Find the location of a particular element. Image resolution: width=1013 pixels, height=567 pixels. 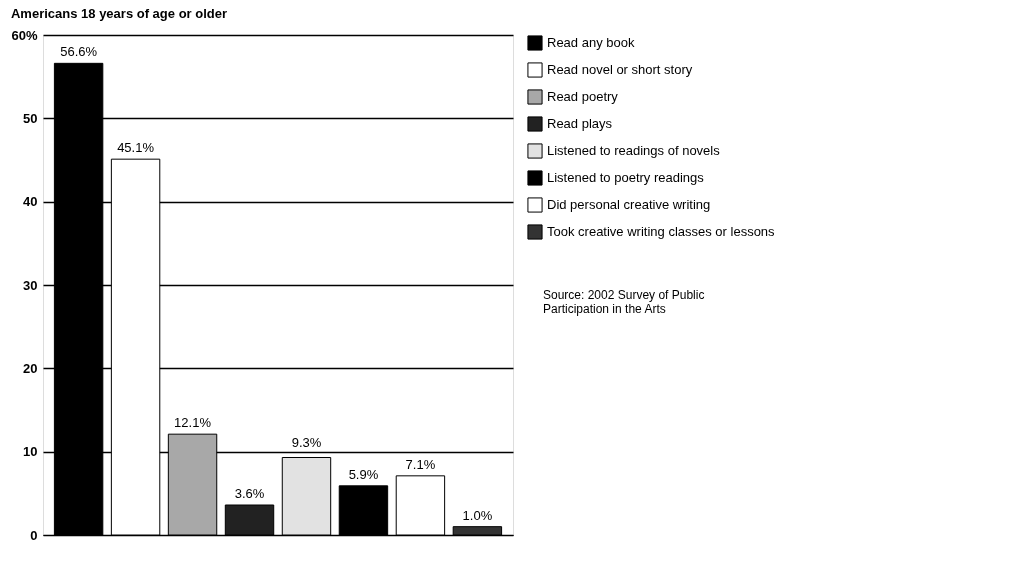

data-label: 7.1% is located at coordinates (420, 464).